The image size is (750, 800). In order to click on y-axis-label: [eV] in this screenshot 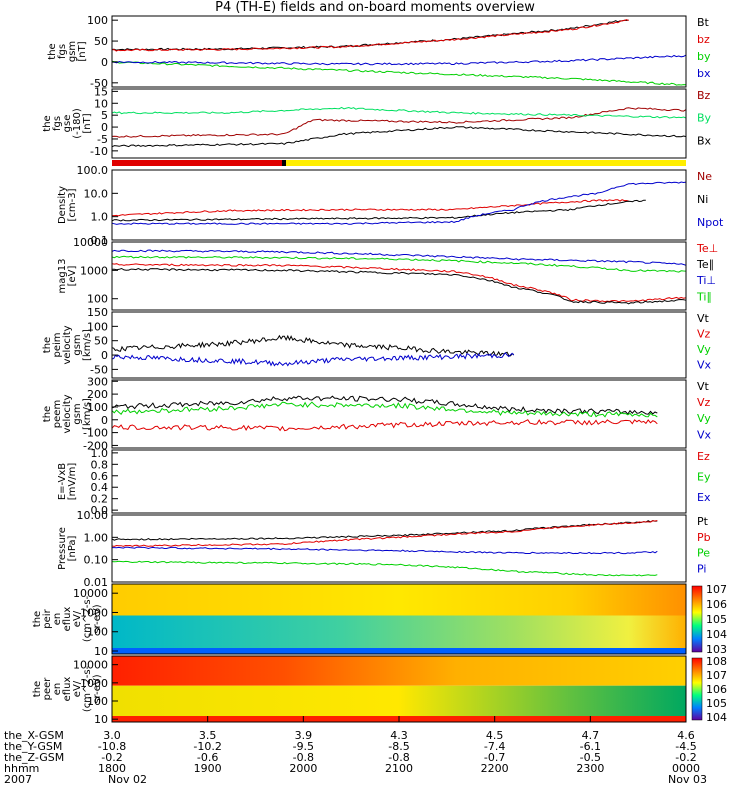, I will do `click(72, 276)`.